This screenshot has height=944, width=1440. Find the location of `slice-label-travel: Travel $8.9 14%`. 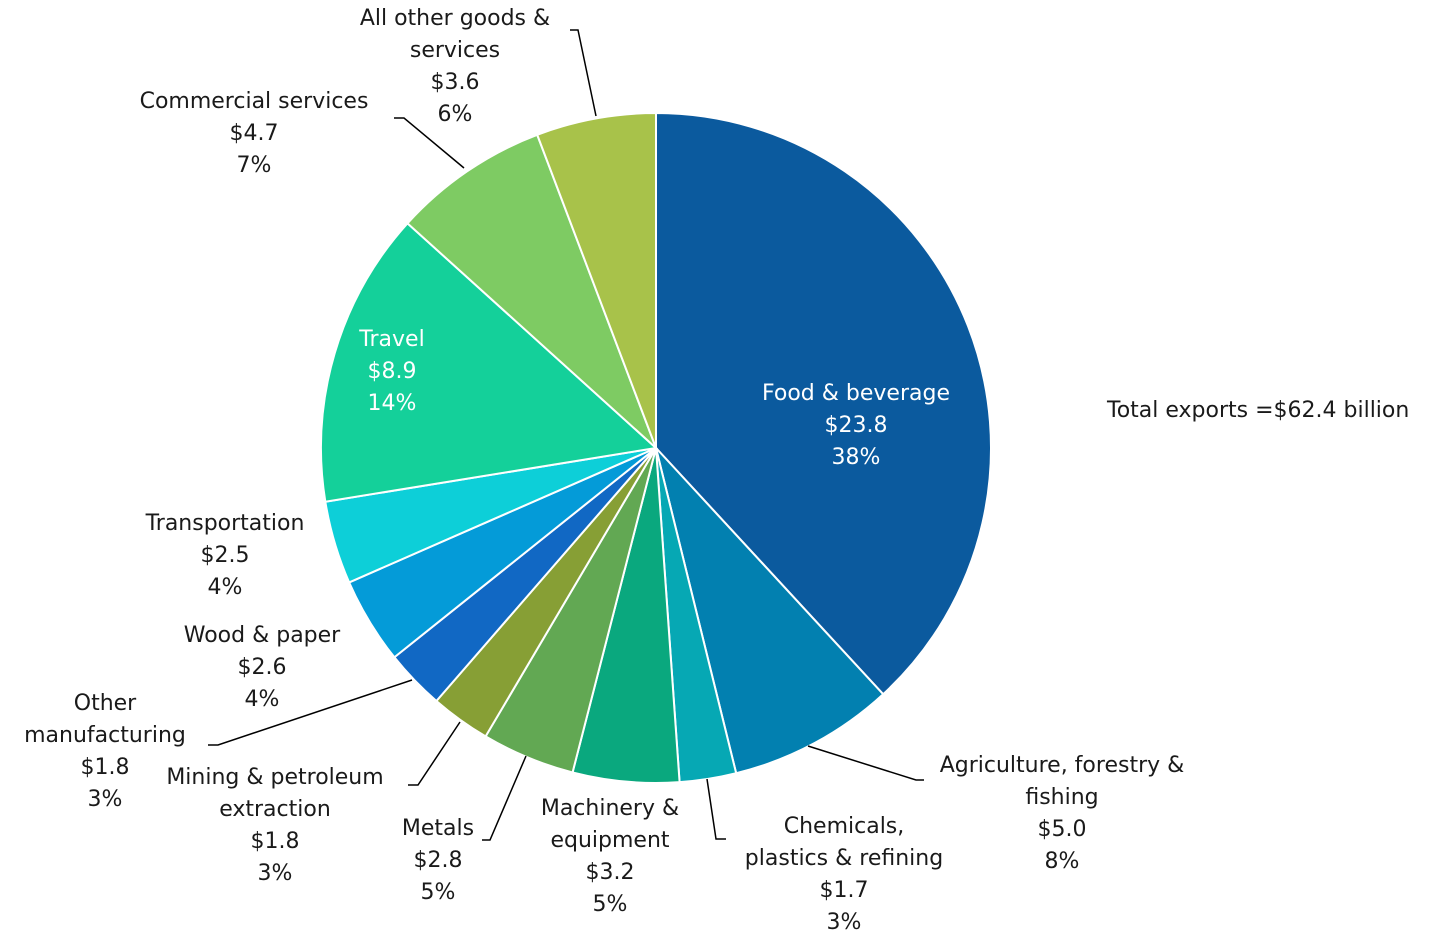

slice-label-travel: Travel $8.9 14% is located at coordinates (391, 371).